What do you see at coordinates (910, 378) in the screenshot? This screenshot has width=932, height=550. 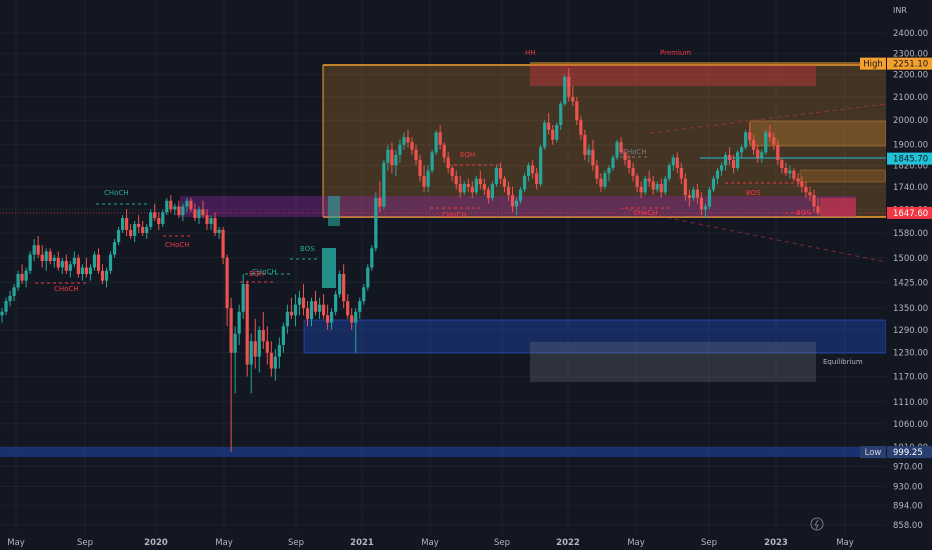 I see `price-tick-label: 1170.00` at bounding box center [910, 378].